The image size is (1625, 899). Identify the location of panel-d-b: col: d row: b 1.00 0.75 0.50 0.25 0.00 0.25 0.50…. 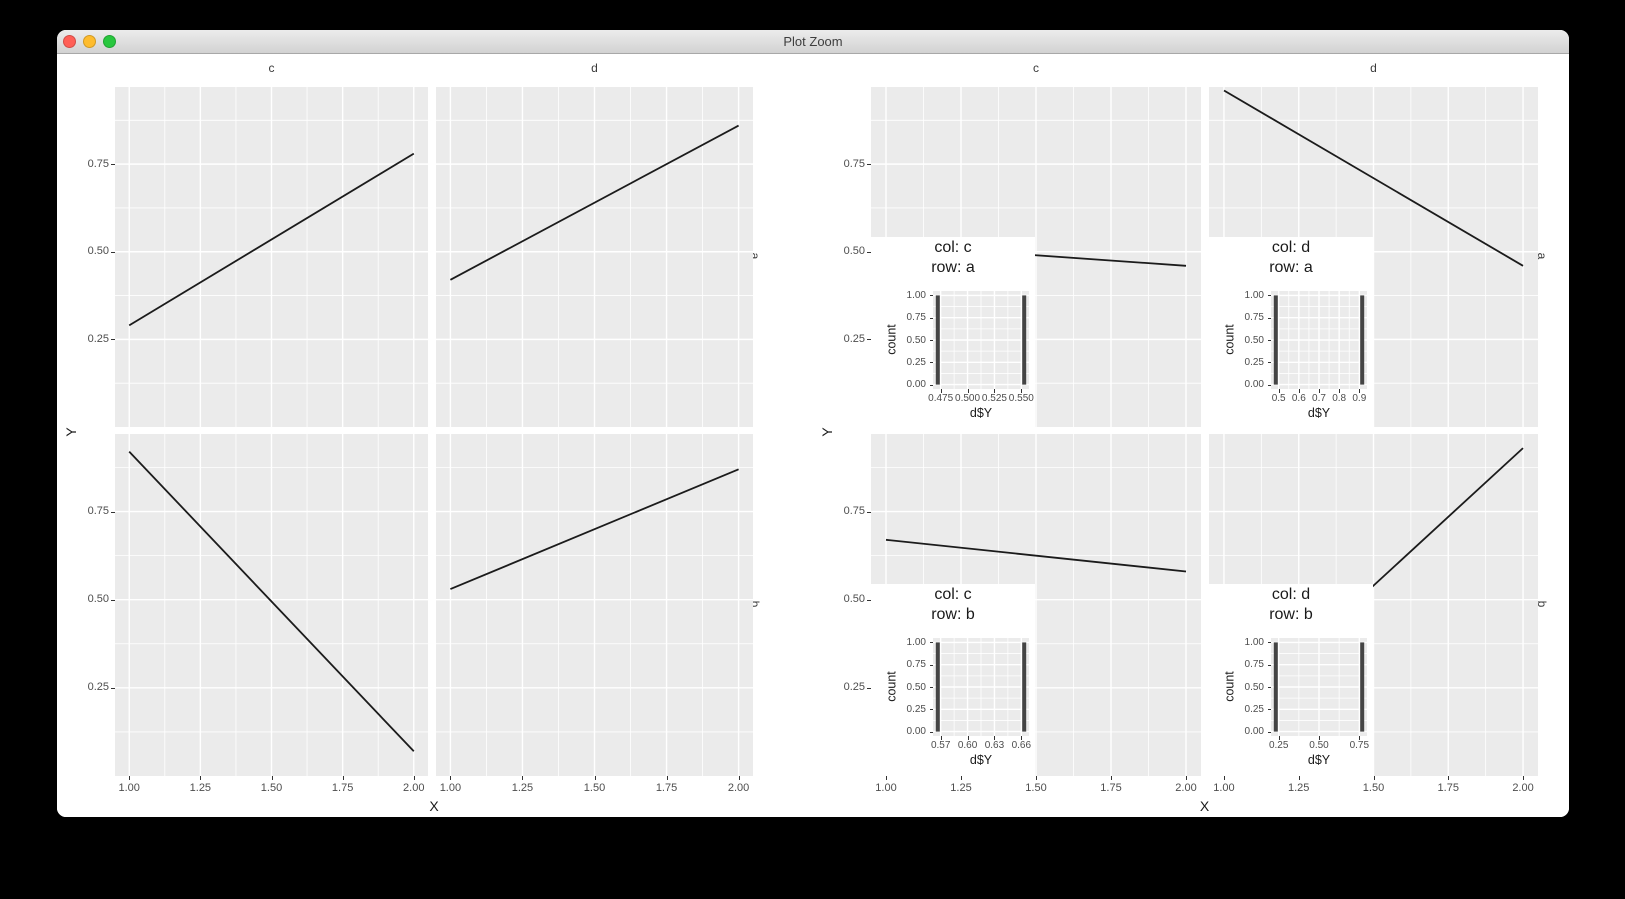
(1373, 605).